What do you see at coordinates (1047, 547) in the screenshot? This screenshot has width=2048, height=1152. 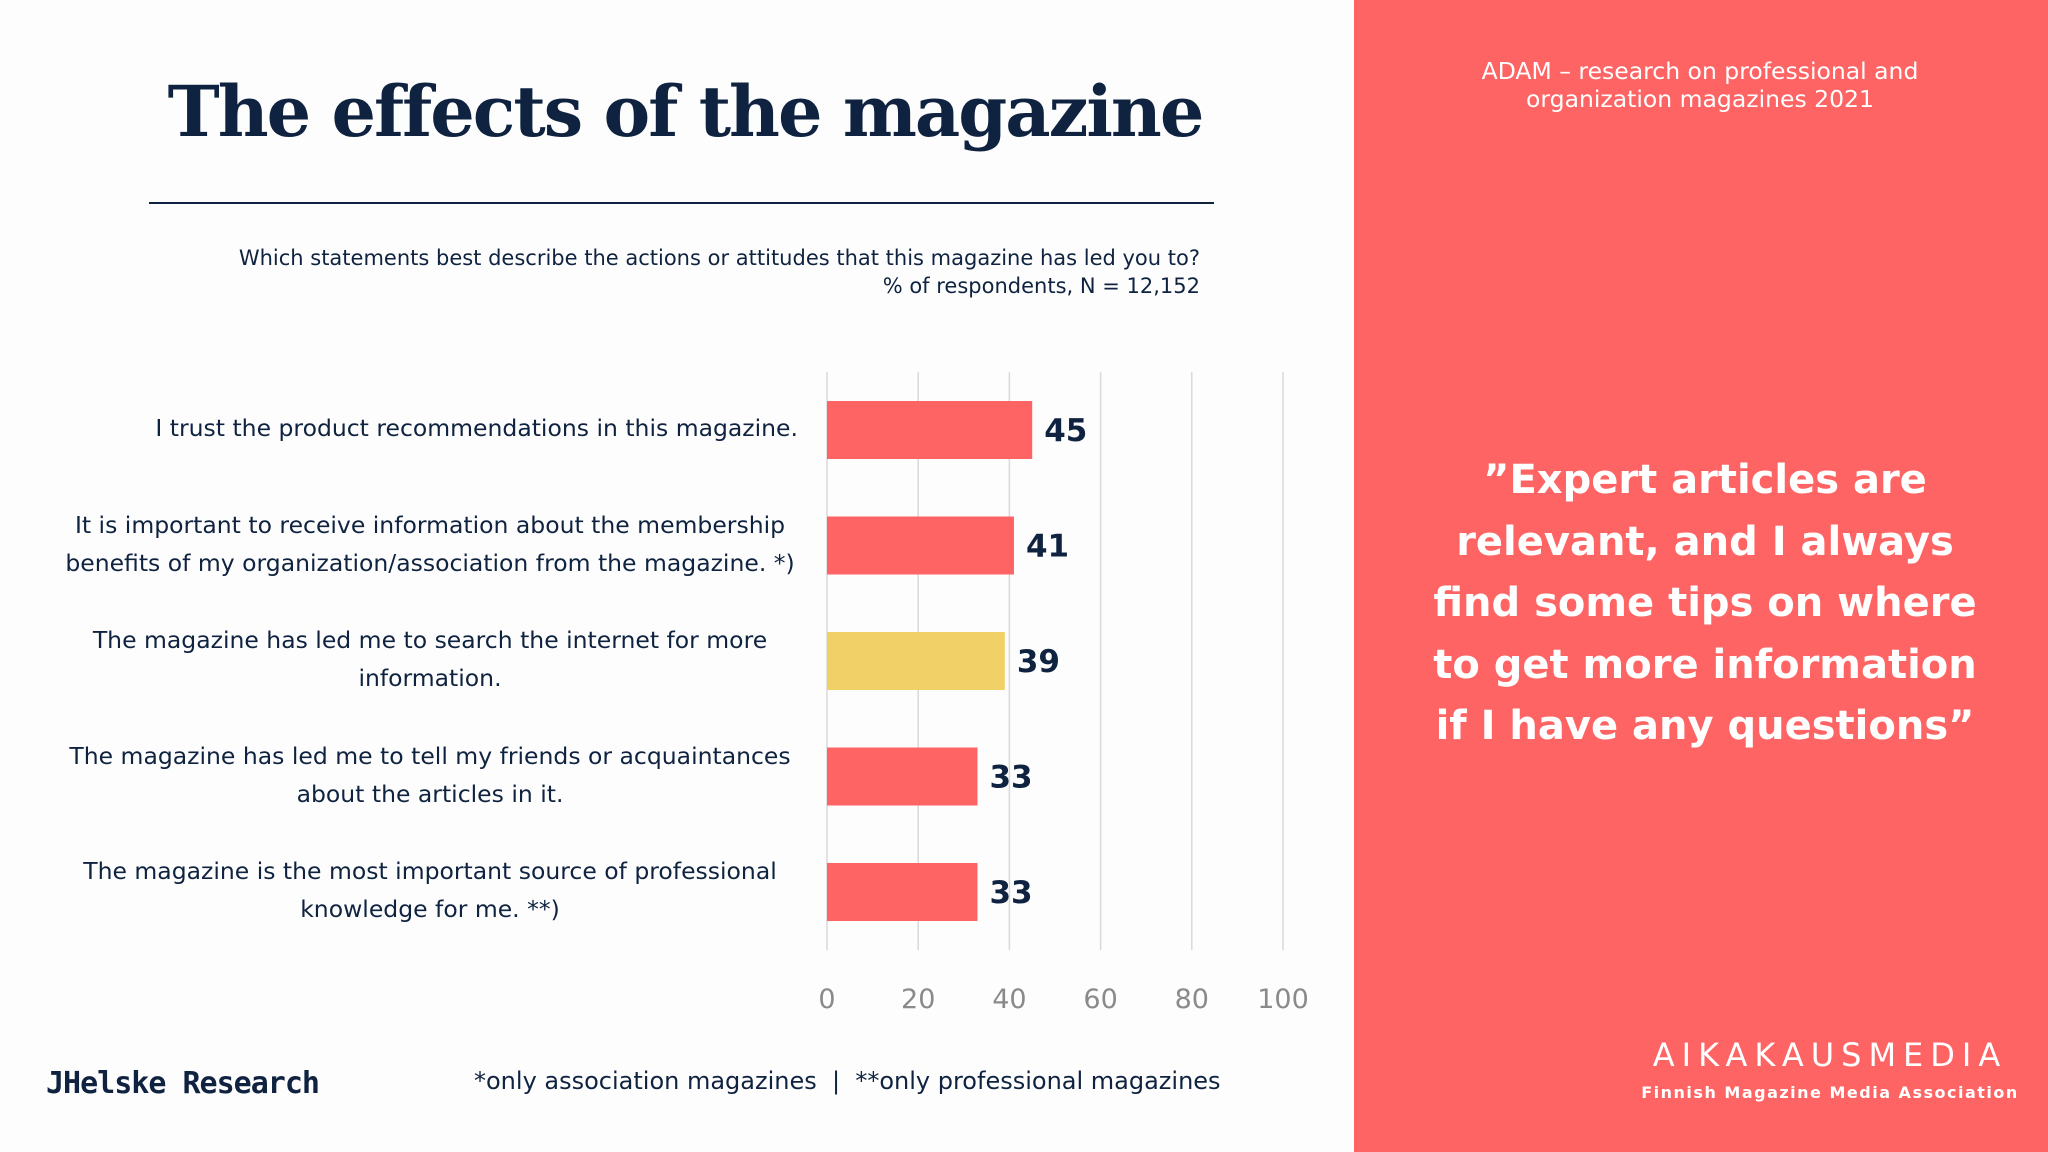 I see `data-label: 41` at bounding box center [1047, 547].